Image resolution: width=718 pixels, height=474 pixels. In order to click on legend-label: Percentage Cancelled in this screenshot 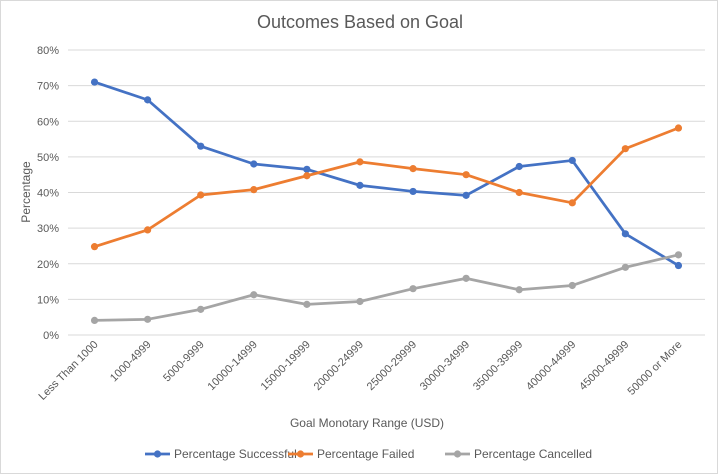, I will do `click(533, 454)`.